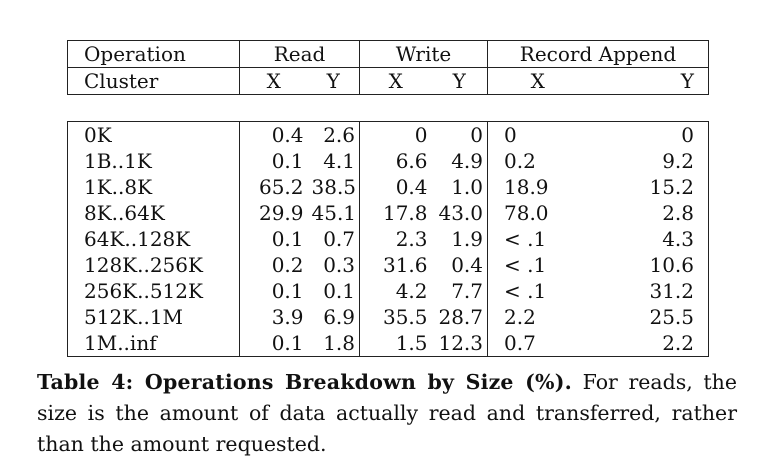 The image size is (763, 474). I want to click on cell-append-x: 0.7, so click(537, 343).